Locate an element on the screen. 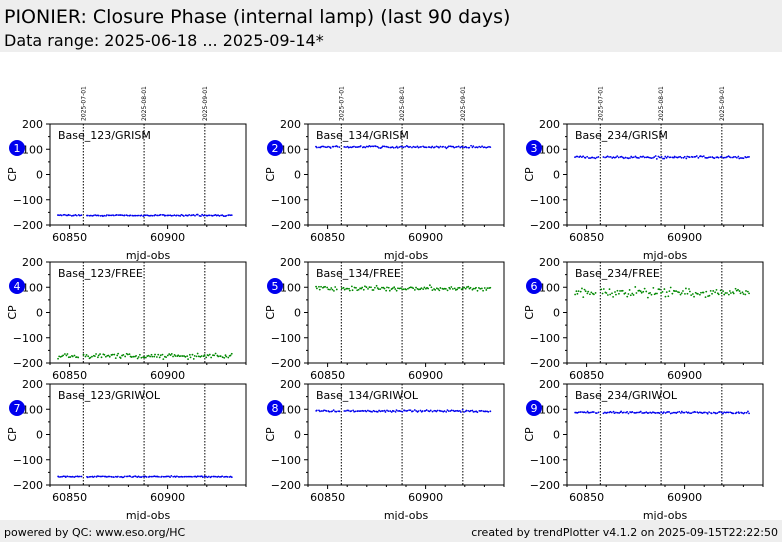  panel-2-xtick-label-0: 60850 is located at coordinates (327, 237).